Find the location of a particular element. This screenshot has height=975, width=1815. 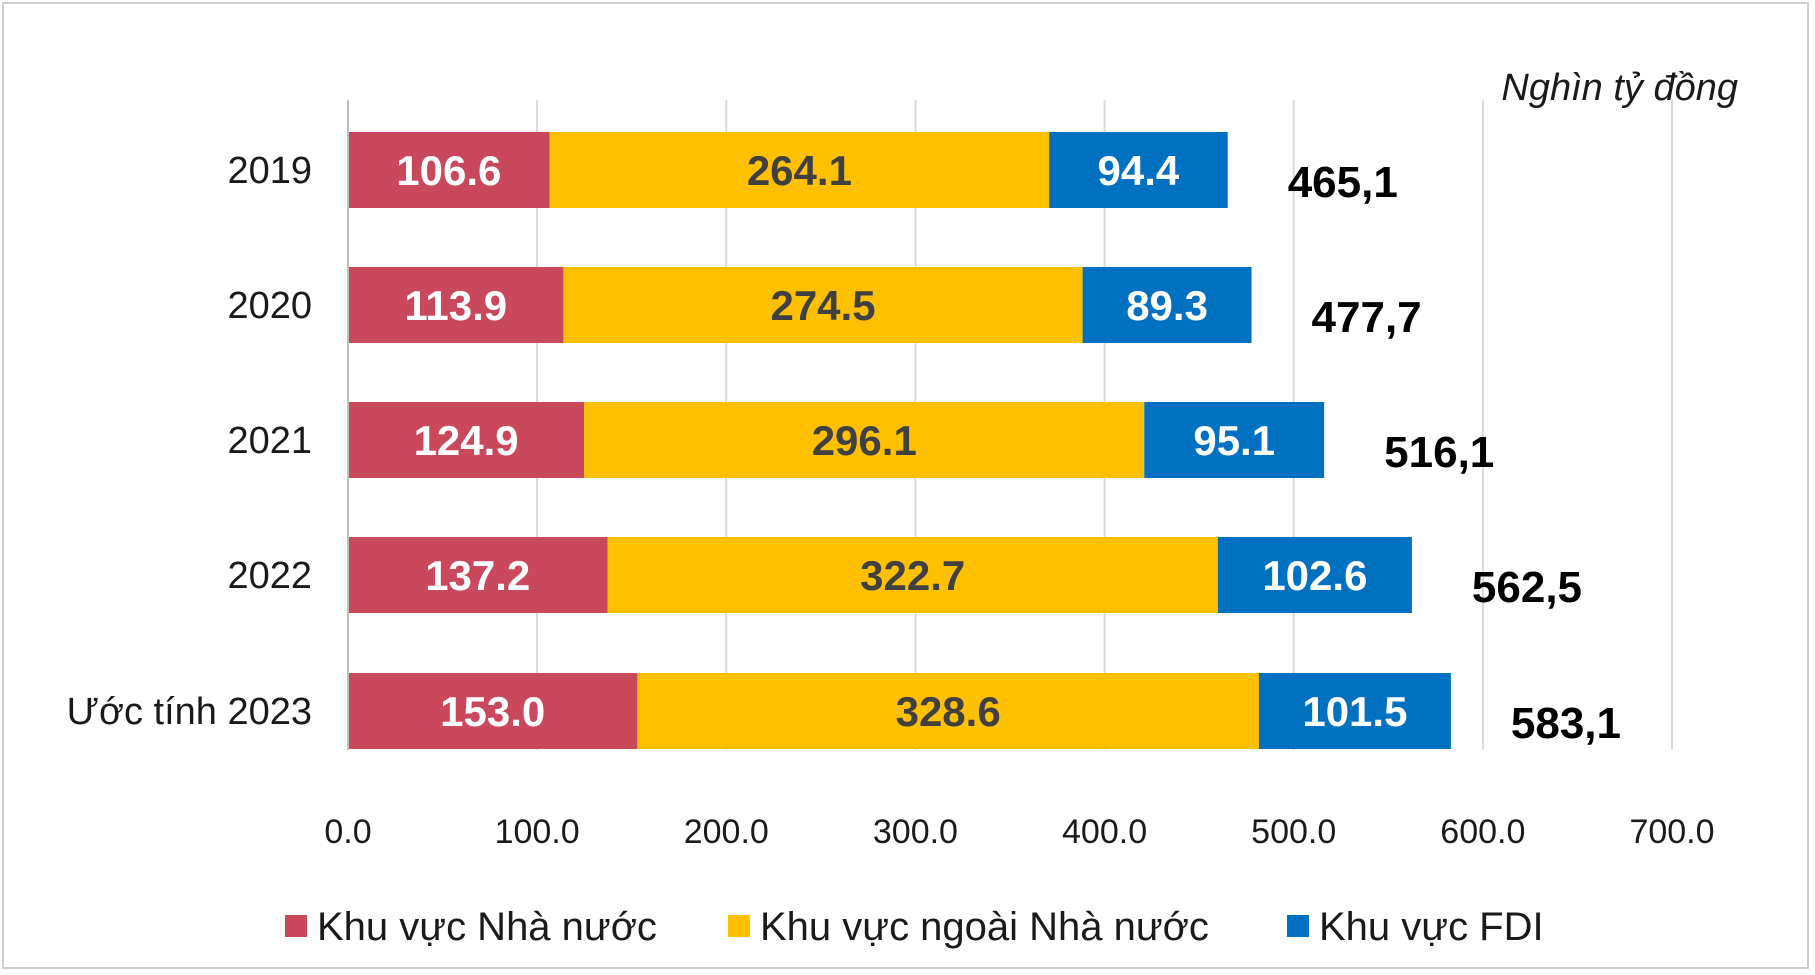

category-label: Ước tính 2023 is located at coordinates (189, 712).